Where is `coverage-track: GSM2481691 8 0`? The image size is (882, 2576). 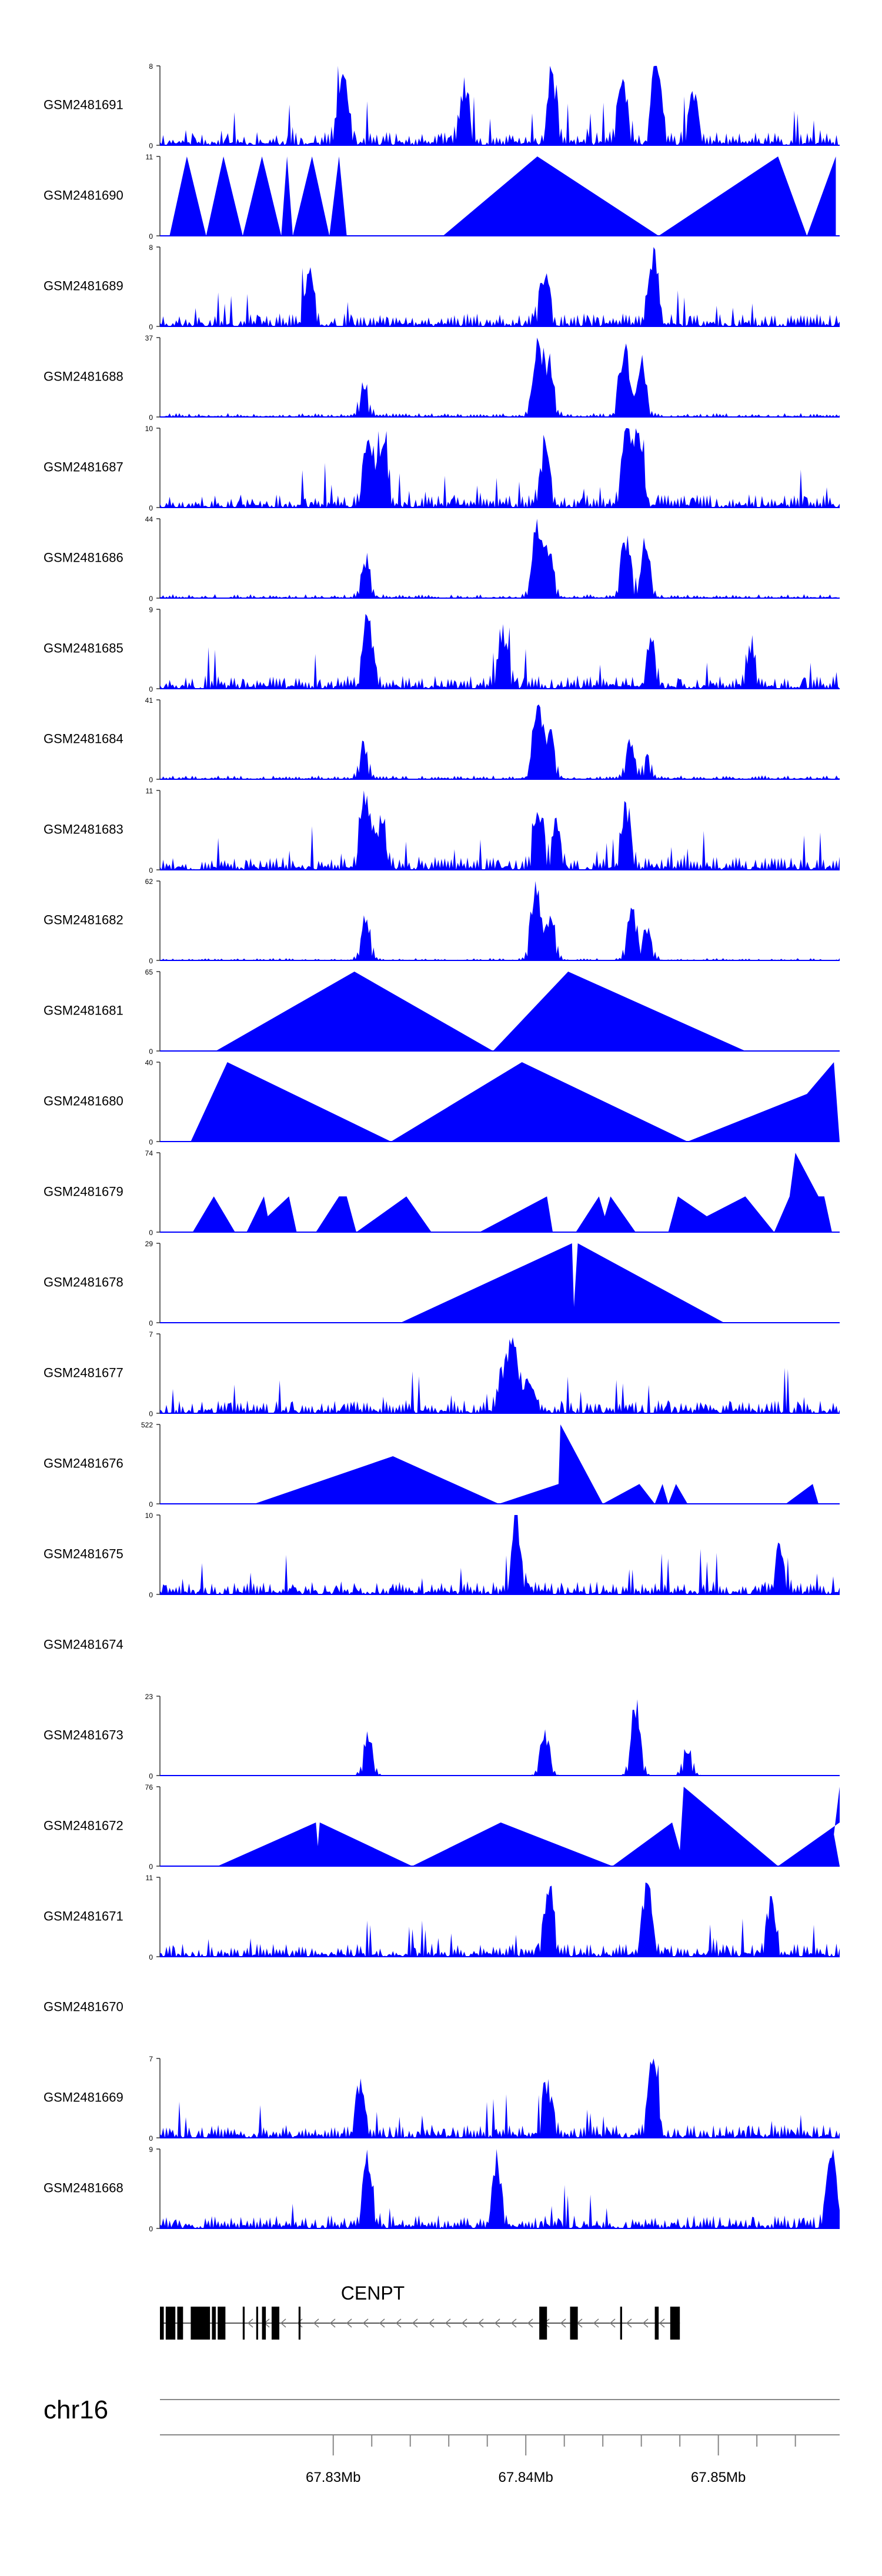 coverage-track: GSM2481691 8 0 is located at coordinates (442, 106).